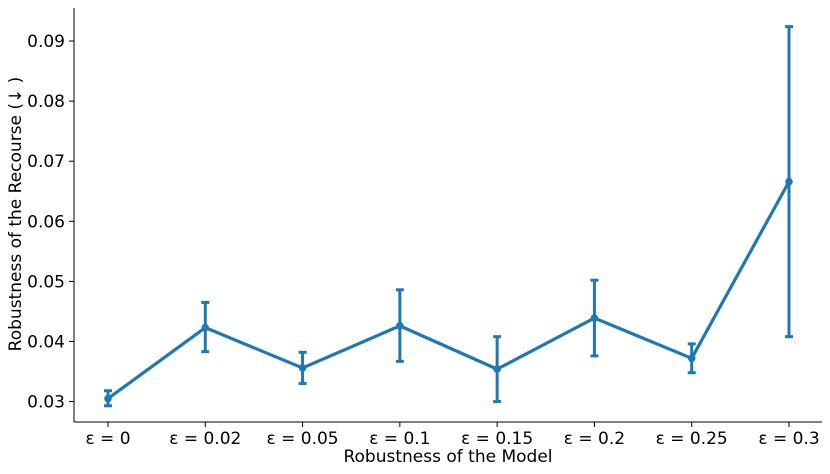  I want to click on y-tick-label: 0.06, so click(46, 222).